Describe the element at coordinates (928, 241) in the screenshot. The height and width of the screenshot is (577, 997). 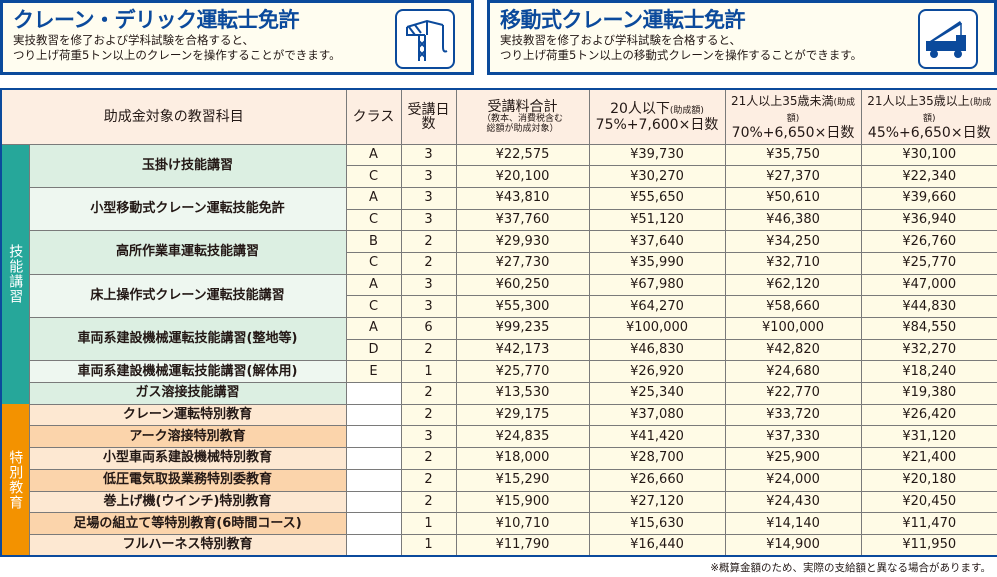
I see `cell-c3: ¥26,760` at that location.